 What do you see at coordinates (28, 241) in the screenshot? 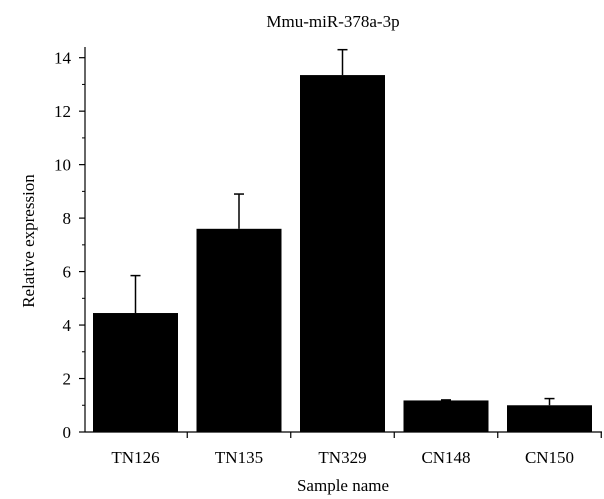
I see `y-axis-title: Relative expression` at bounding box center [28, 241].